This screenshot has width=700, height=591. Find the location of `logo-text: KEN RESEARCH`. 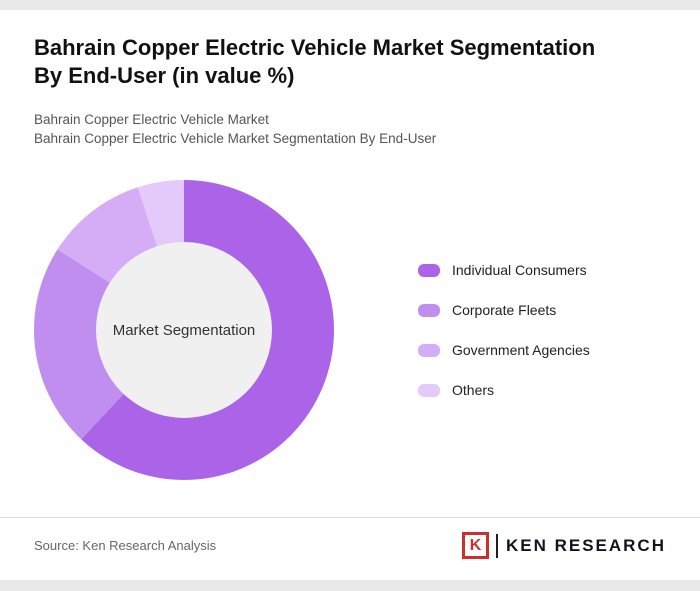

logo-text: KEN RESEARCH is located at coordinates (585, 545).